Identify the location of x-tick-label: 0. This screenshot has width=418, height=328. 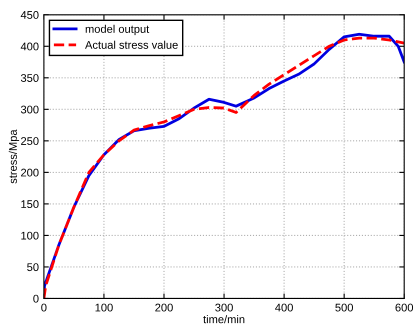
(44, 308).